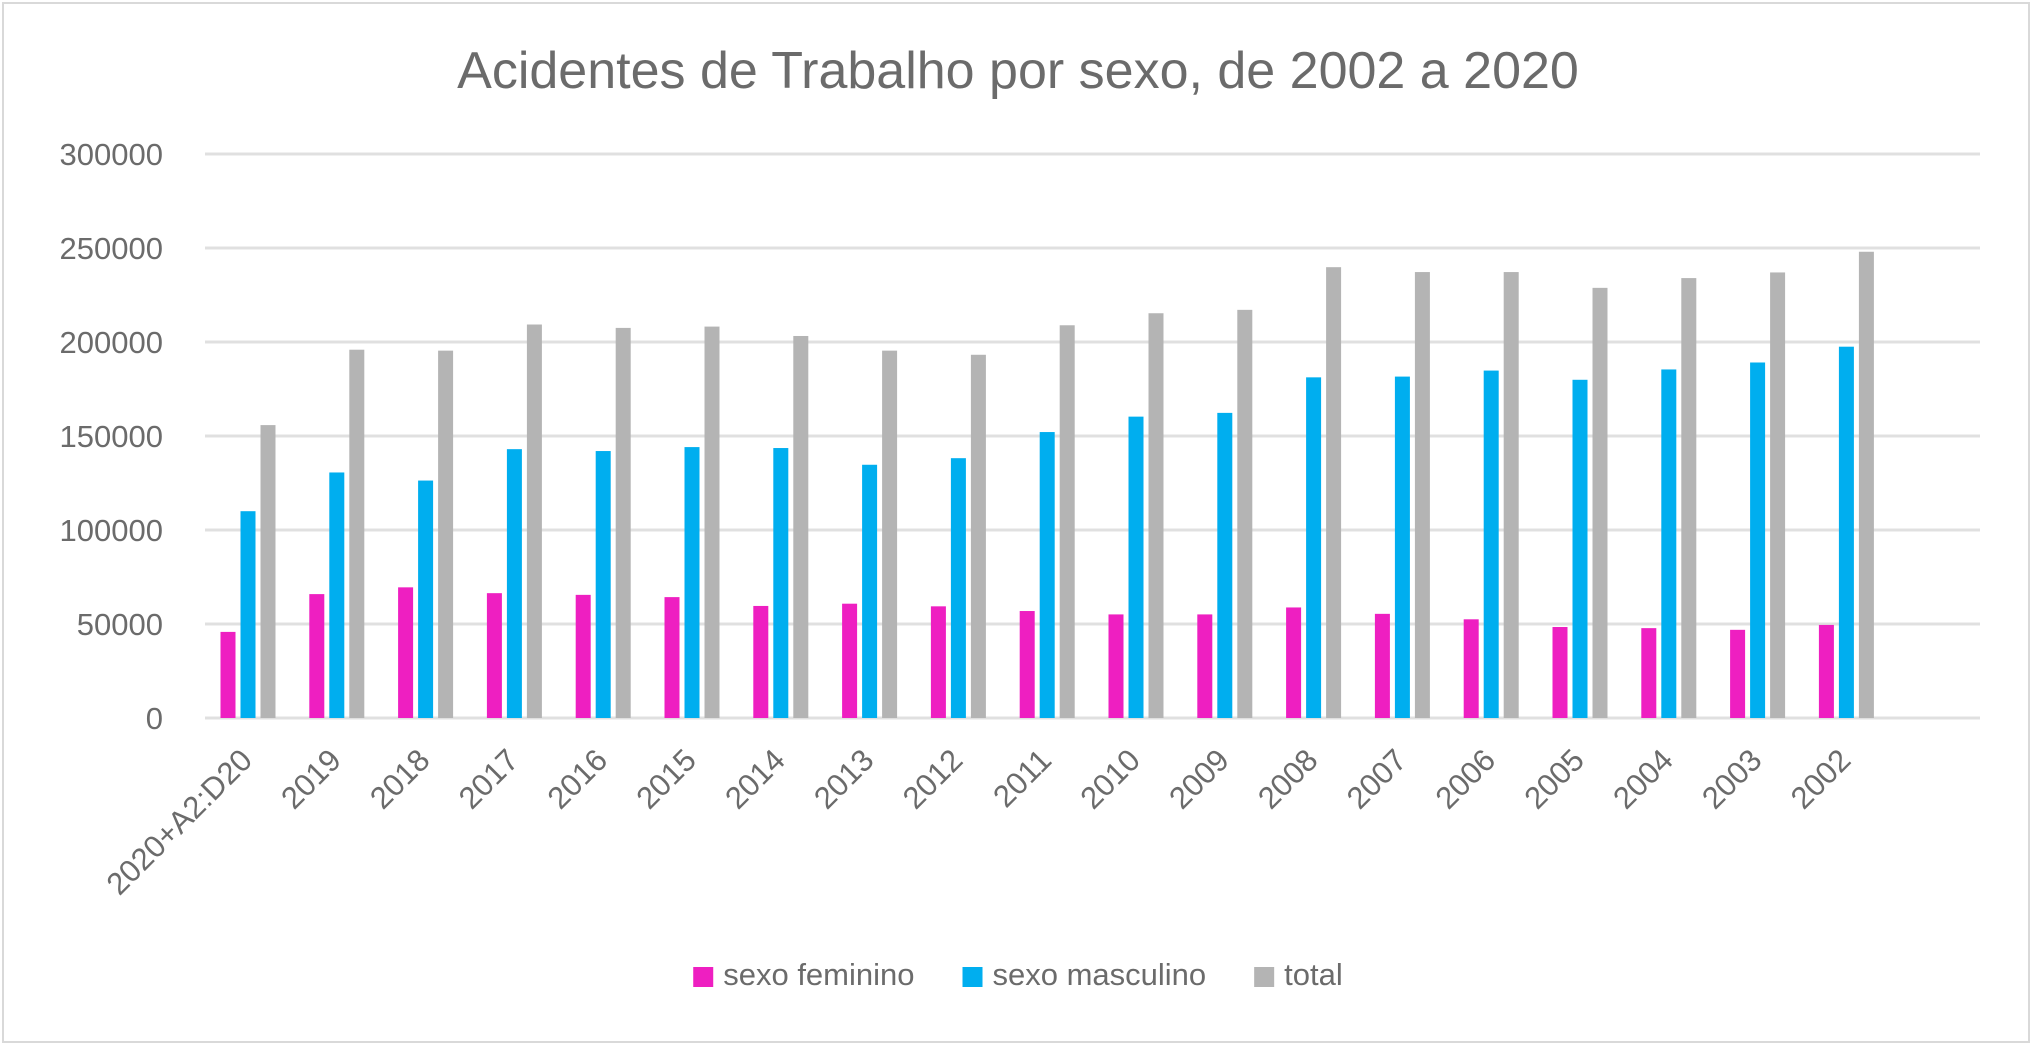  Describe the element at coordinates (1821, 779) in the screenshot. I see `x-tick-label: 2002` at that location.